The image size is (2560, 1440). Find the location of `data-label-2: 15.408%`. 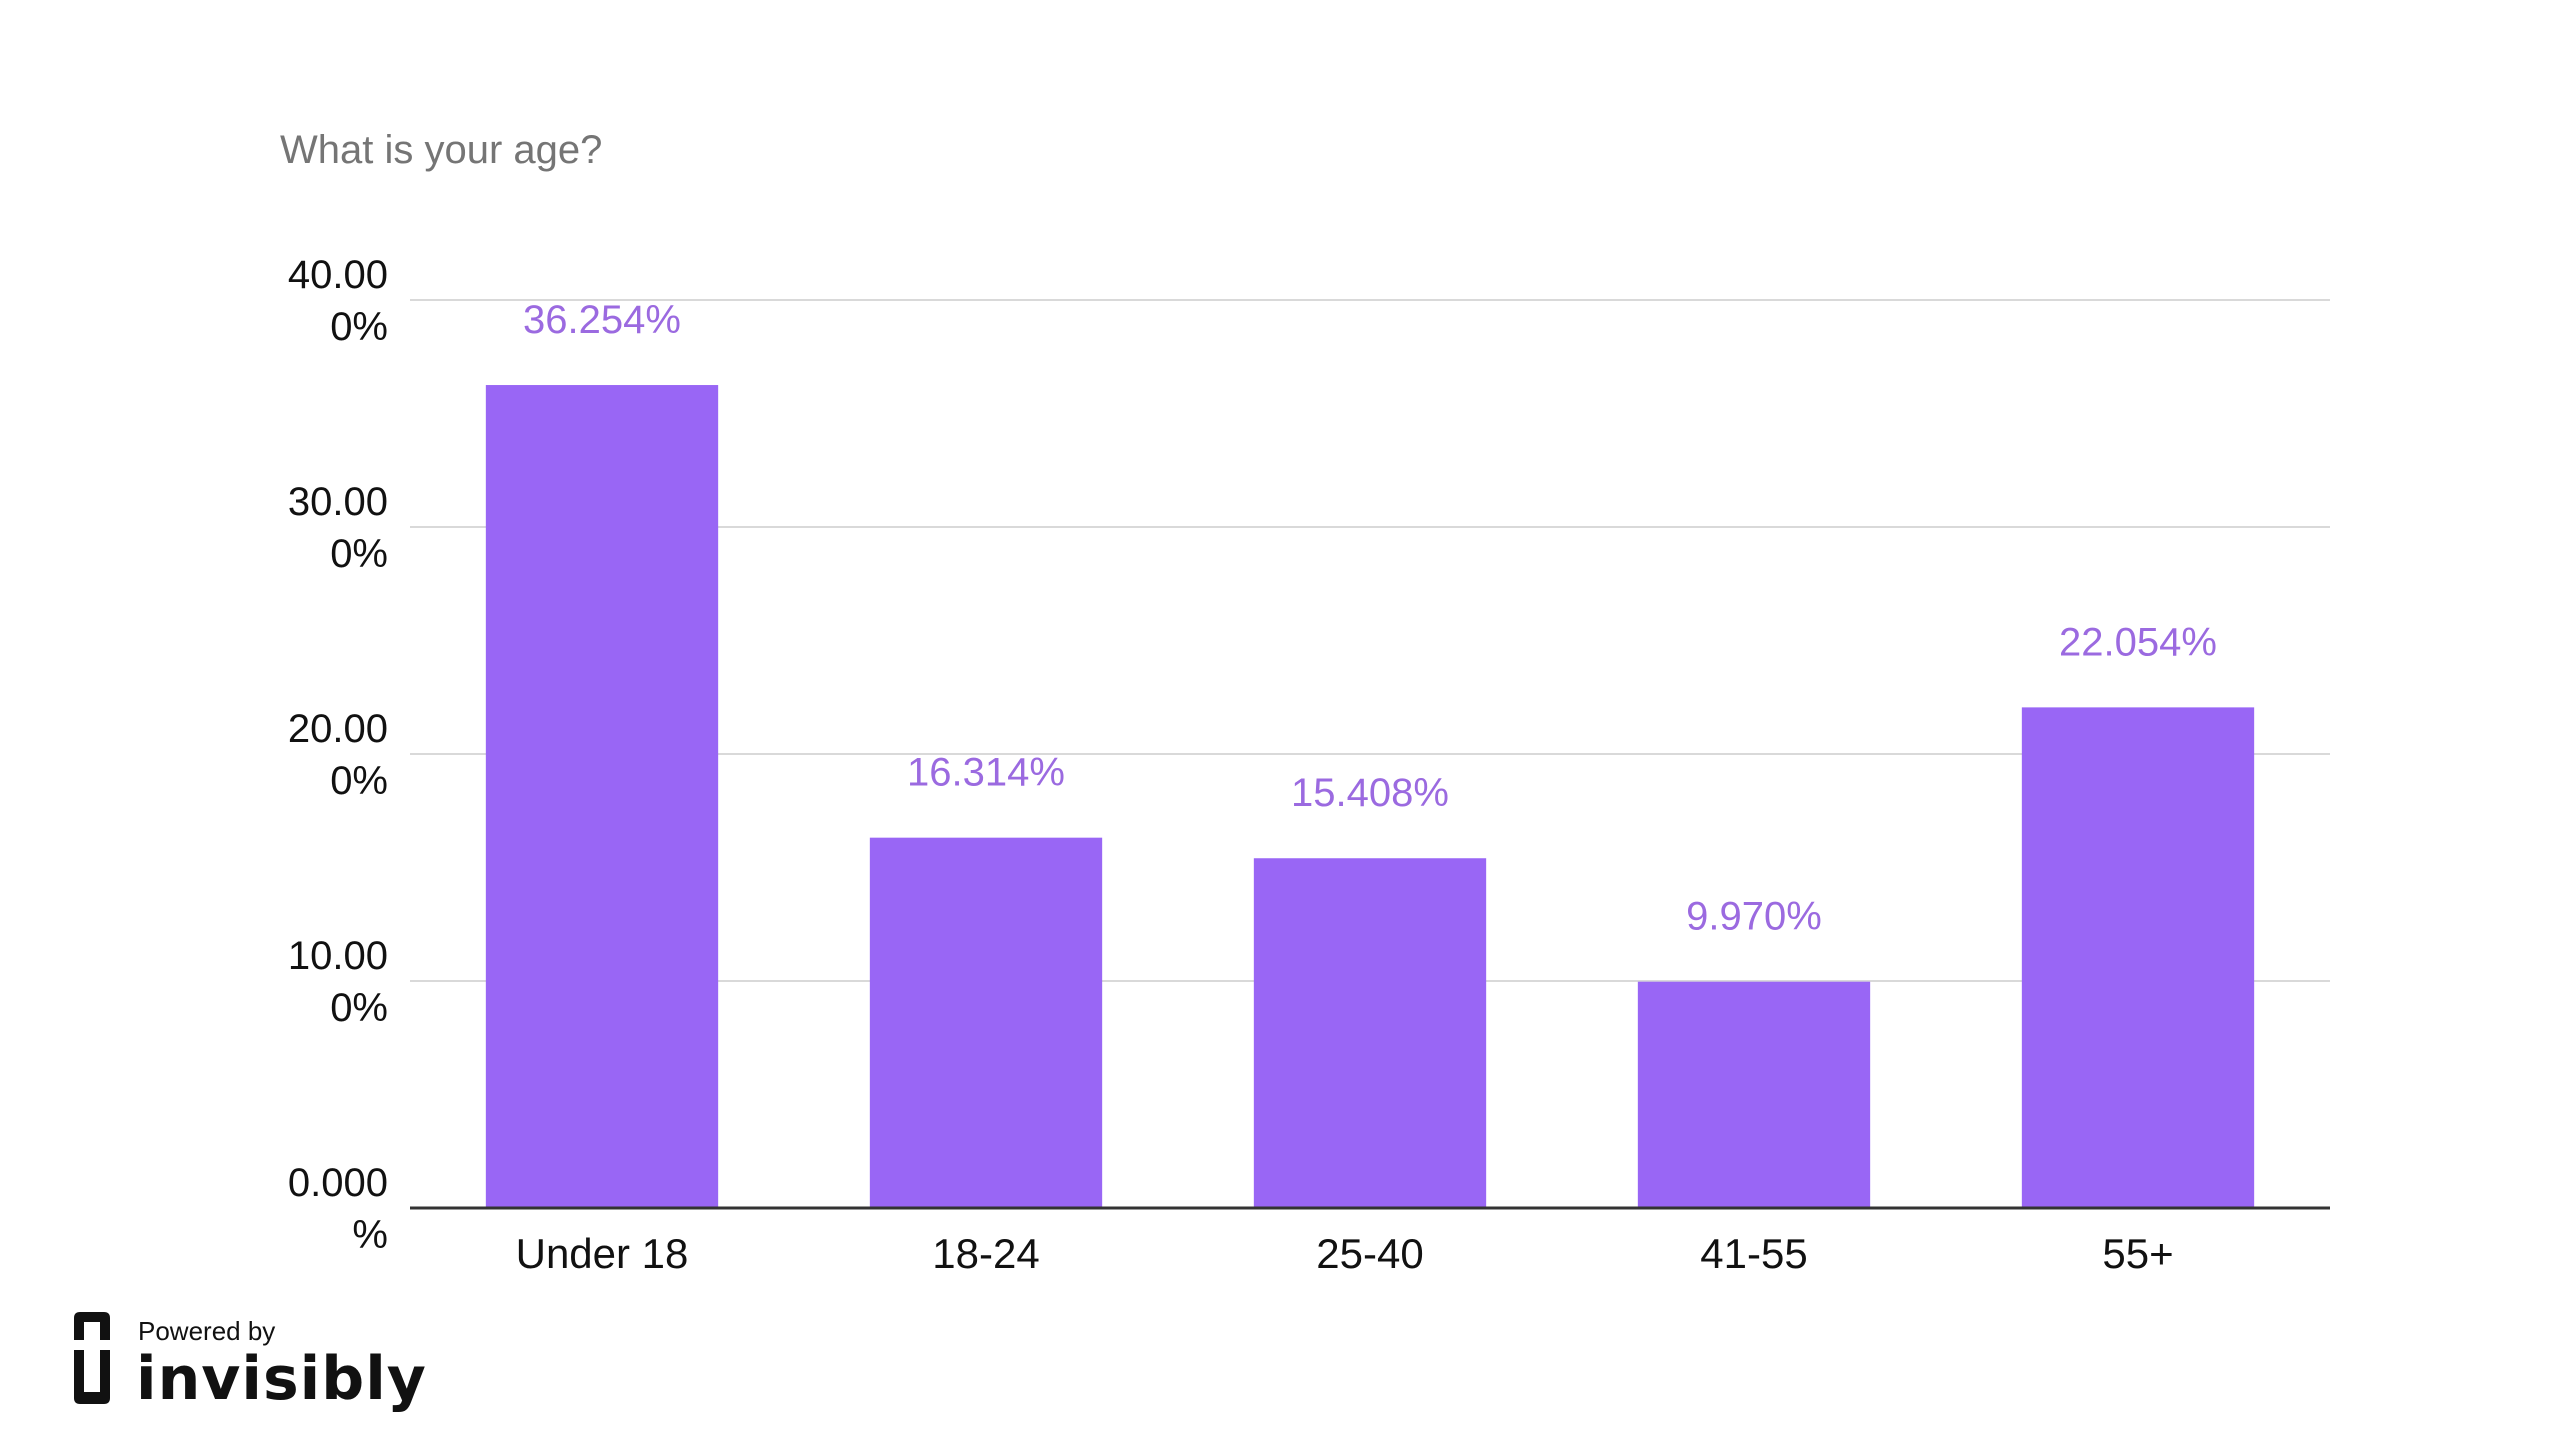

data-label-2: 15.408% is located at coordinates (1370, 793).